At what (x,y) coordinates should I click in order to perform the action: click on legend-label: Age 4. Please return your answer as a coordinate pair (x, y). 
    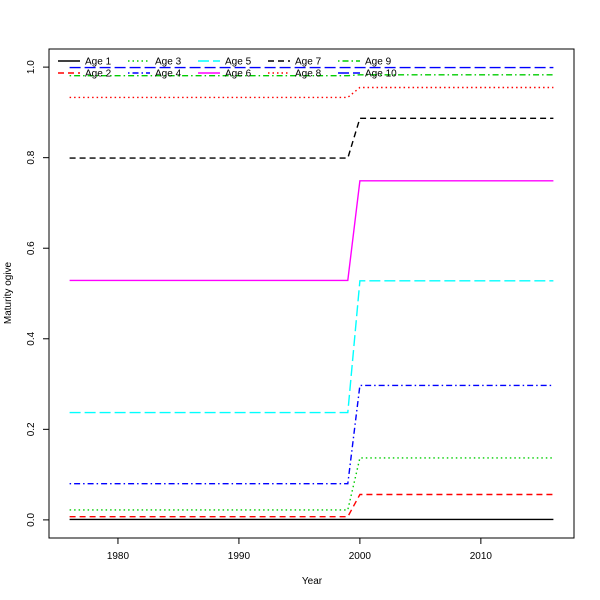
    Looking at the image, I should click on (168, 74).